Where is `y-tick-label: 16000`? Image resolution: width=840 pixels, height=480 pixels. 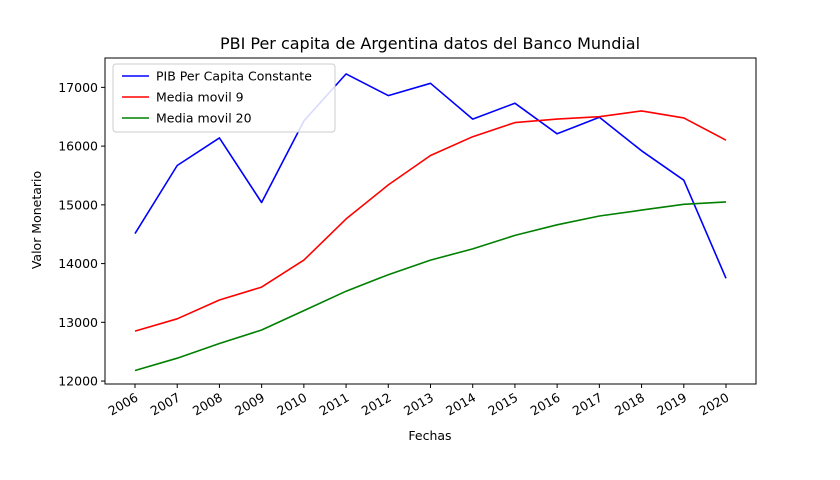 y-tick-label: 16000 is located at coordinates (78, 146).